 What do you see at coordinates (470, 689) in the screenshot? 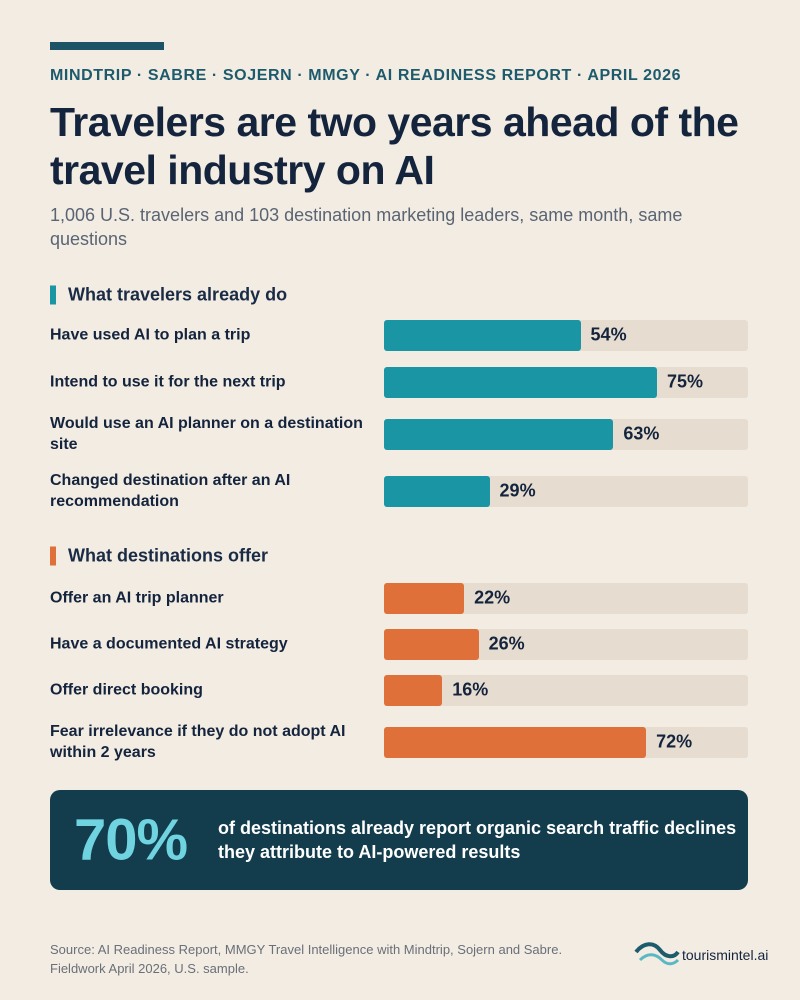
I see `value-label: 16%` at bounding box center [470, 689].